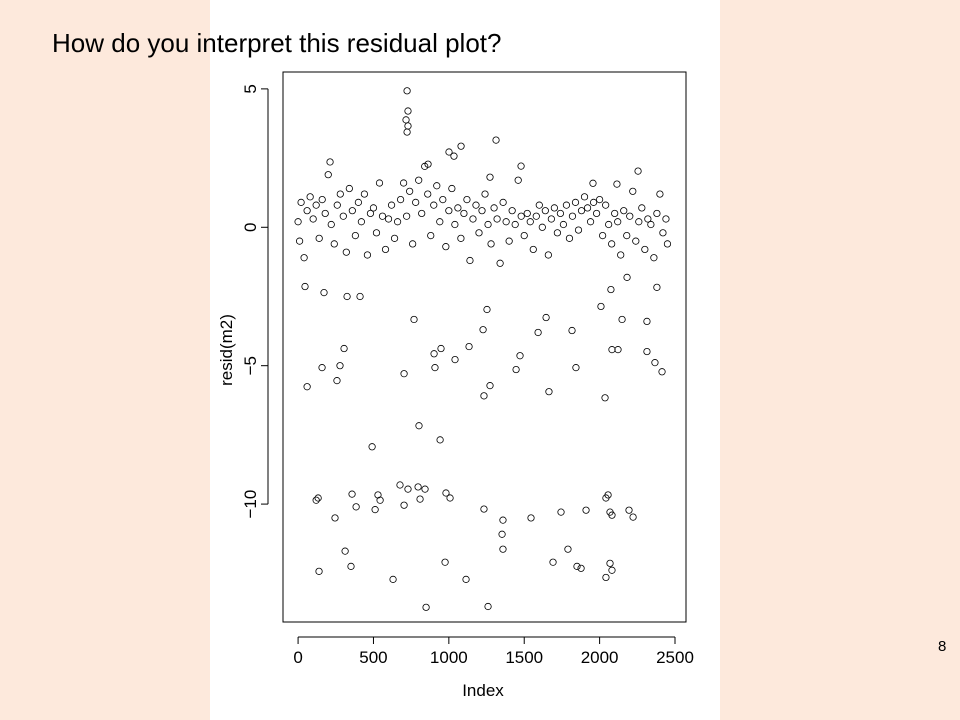 The height and width of the screenshot is (720, 960). What do you see at coordinates (250, 227) in the screenshot?
I see `y-tick-label: 0` at bounding box center [250, 227].